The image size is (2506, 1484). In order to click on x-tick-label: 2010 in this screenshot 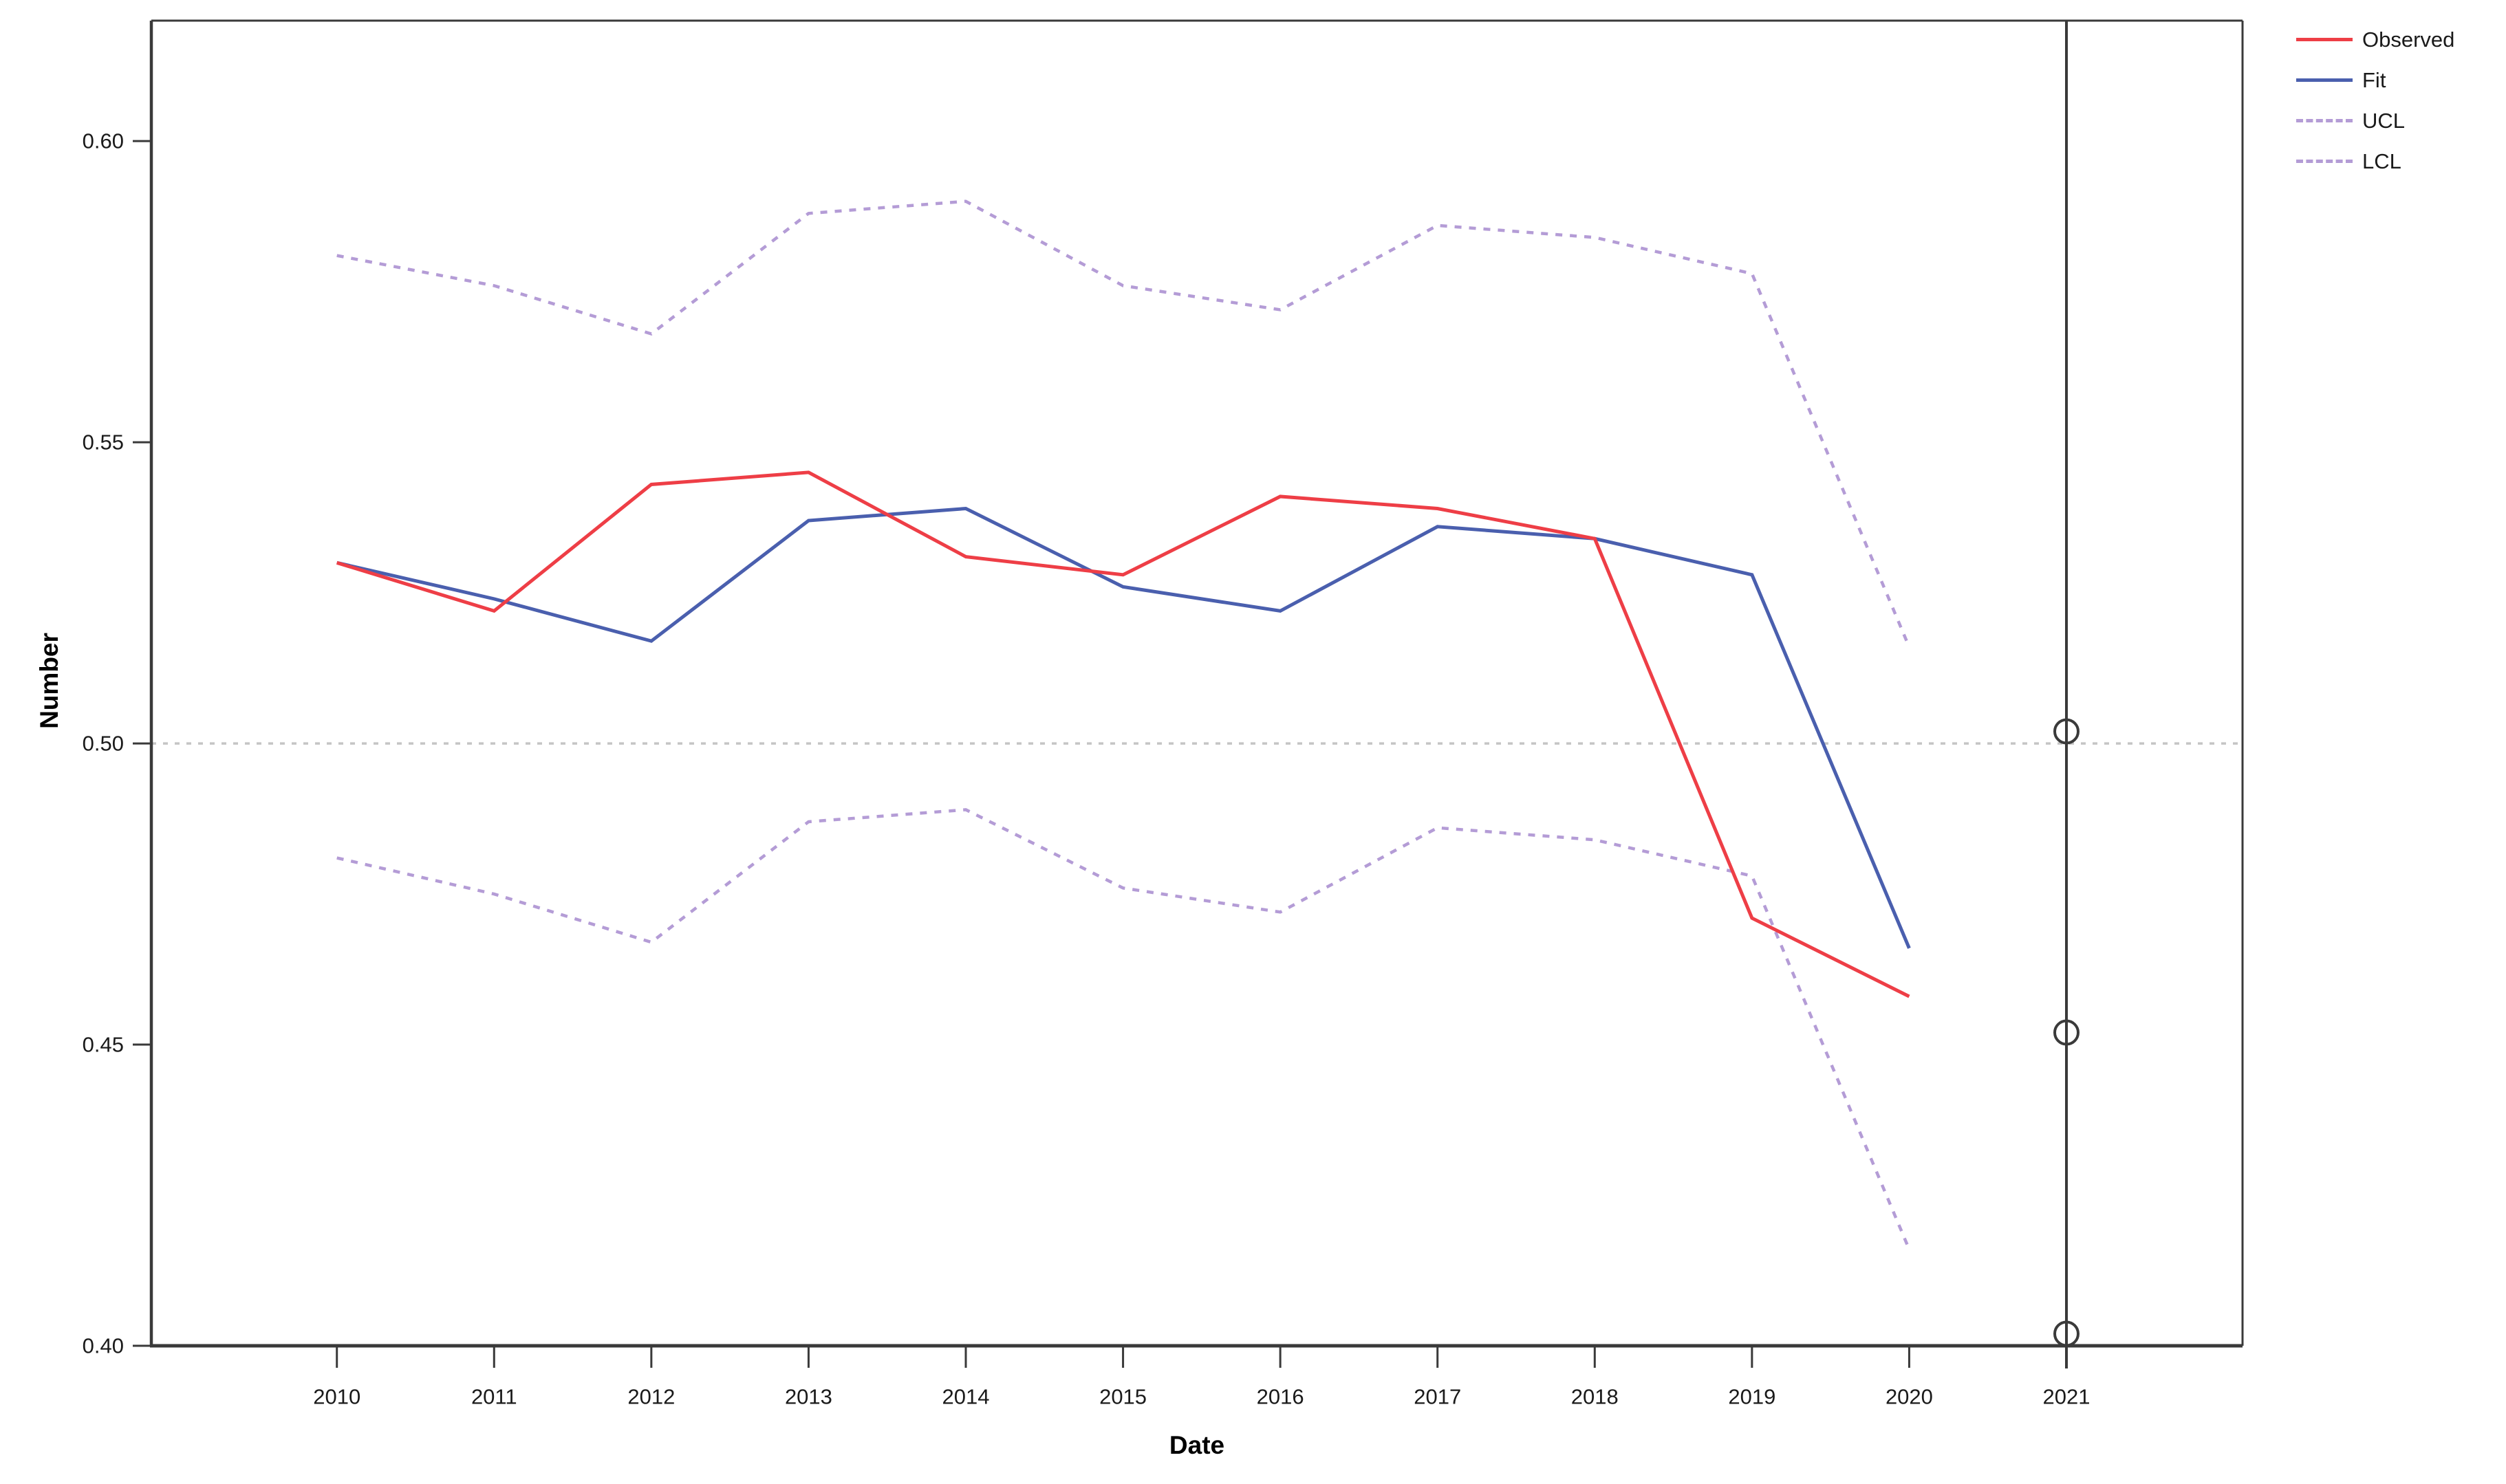, I will do `click(336, 1396)`.